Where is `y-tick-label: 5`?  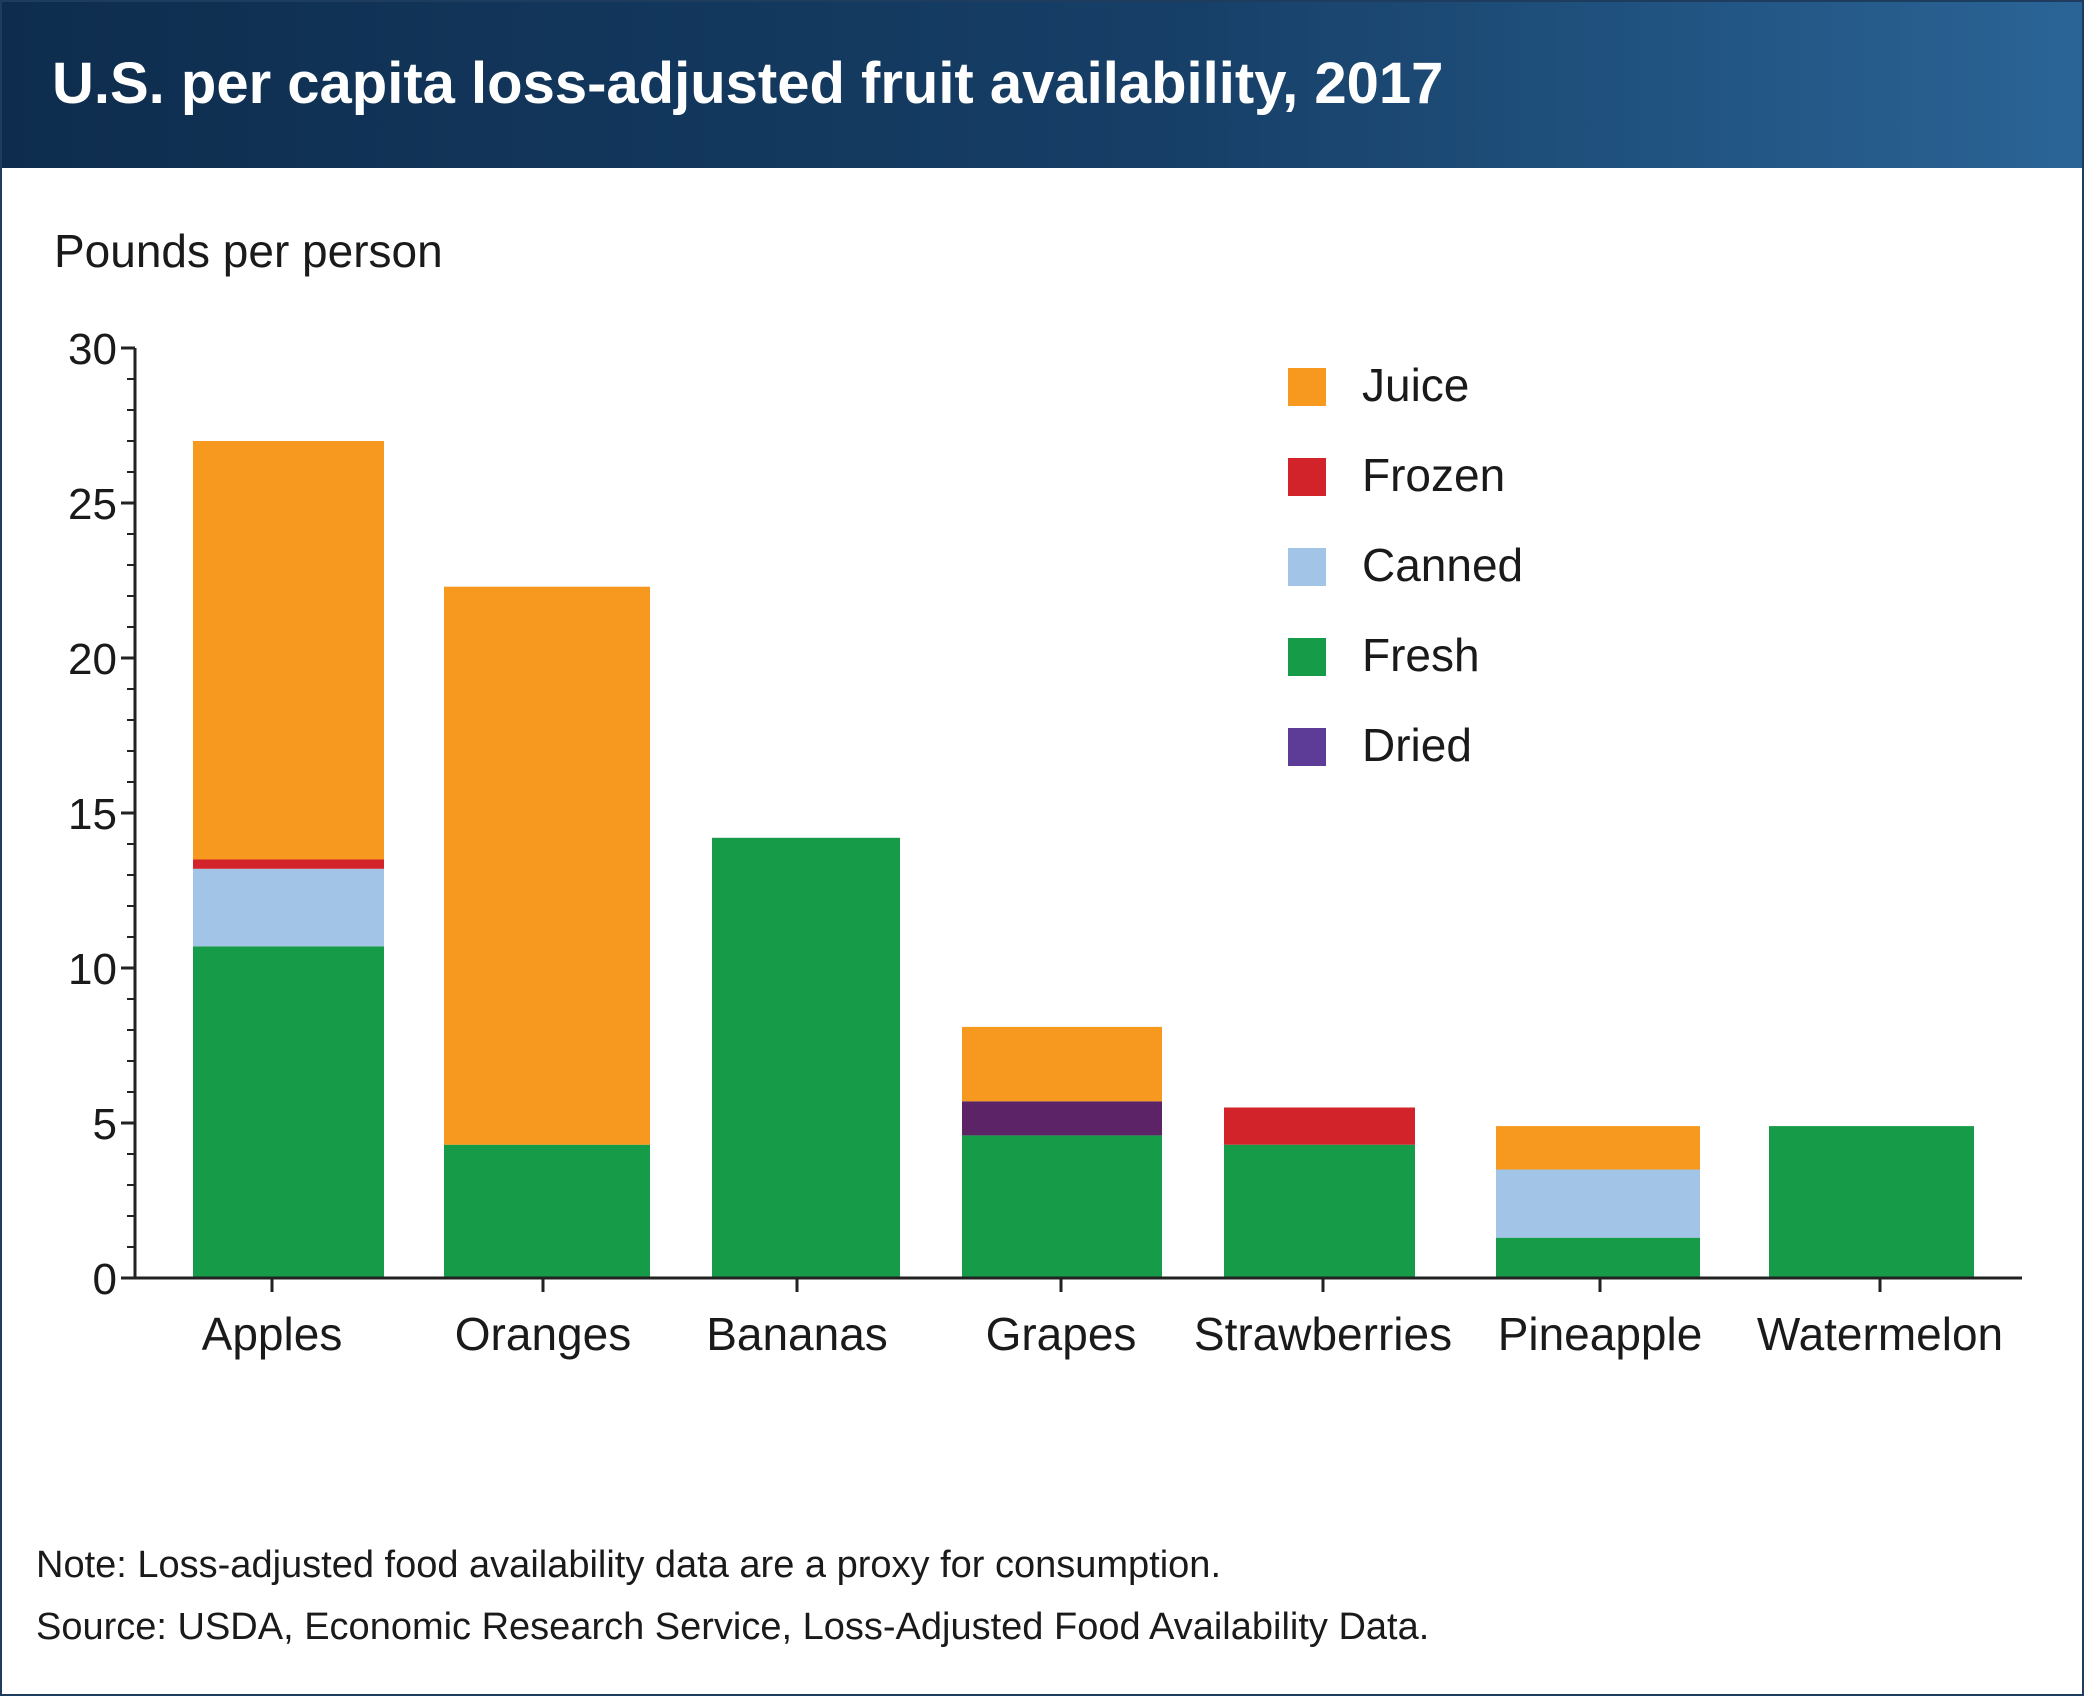 y-tick-label: 5 is located at coordinates (105, 1124).